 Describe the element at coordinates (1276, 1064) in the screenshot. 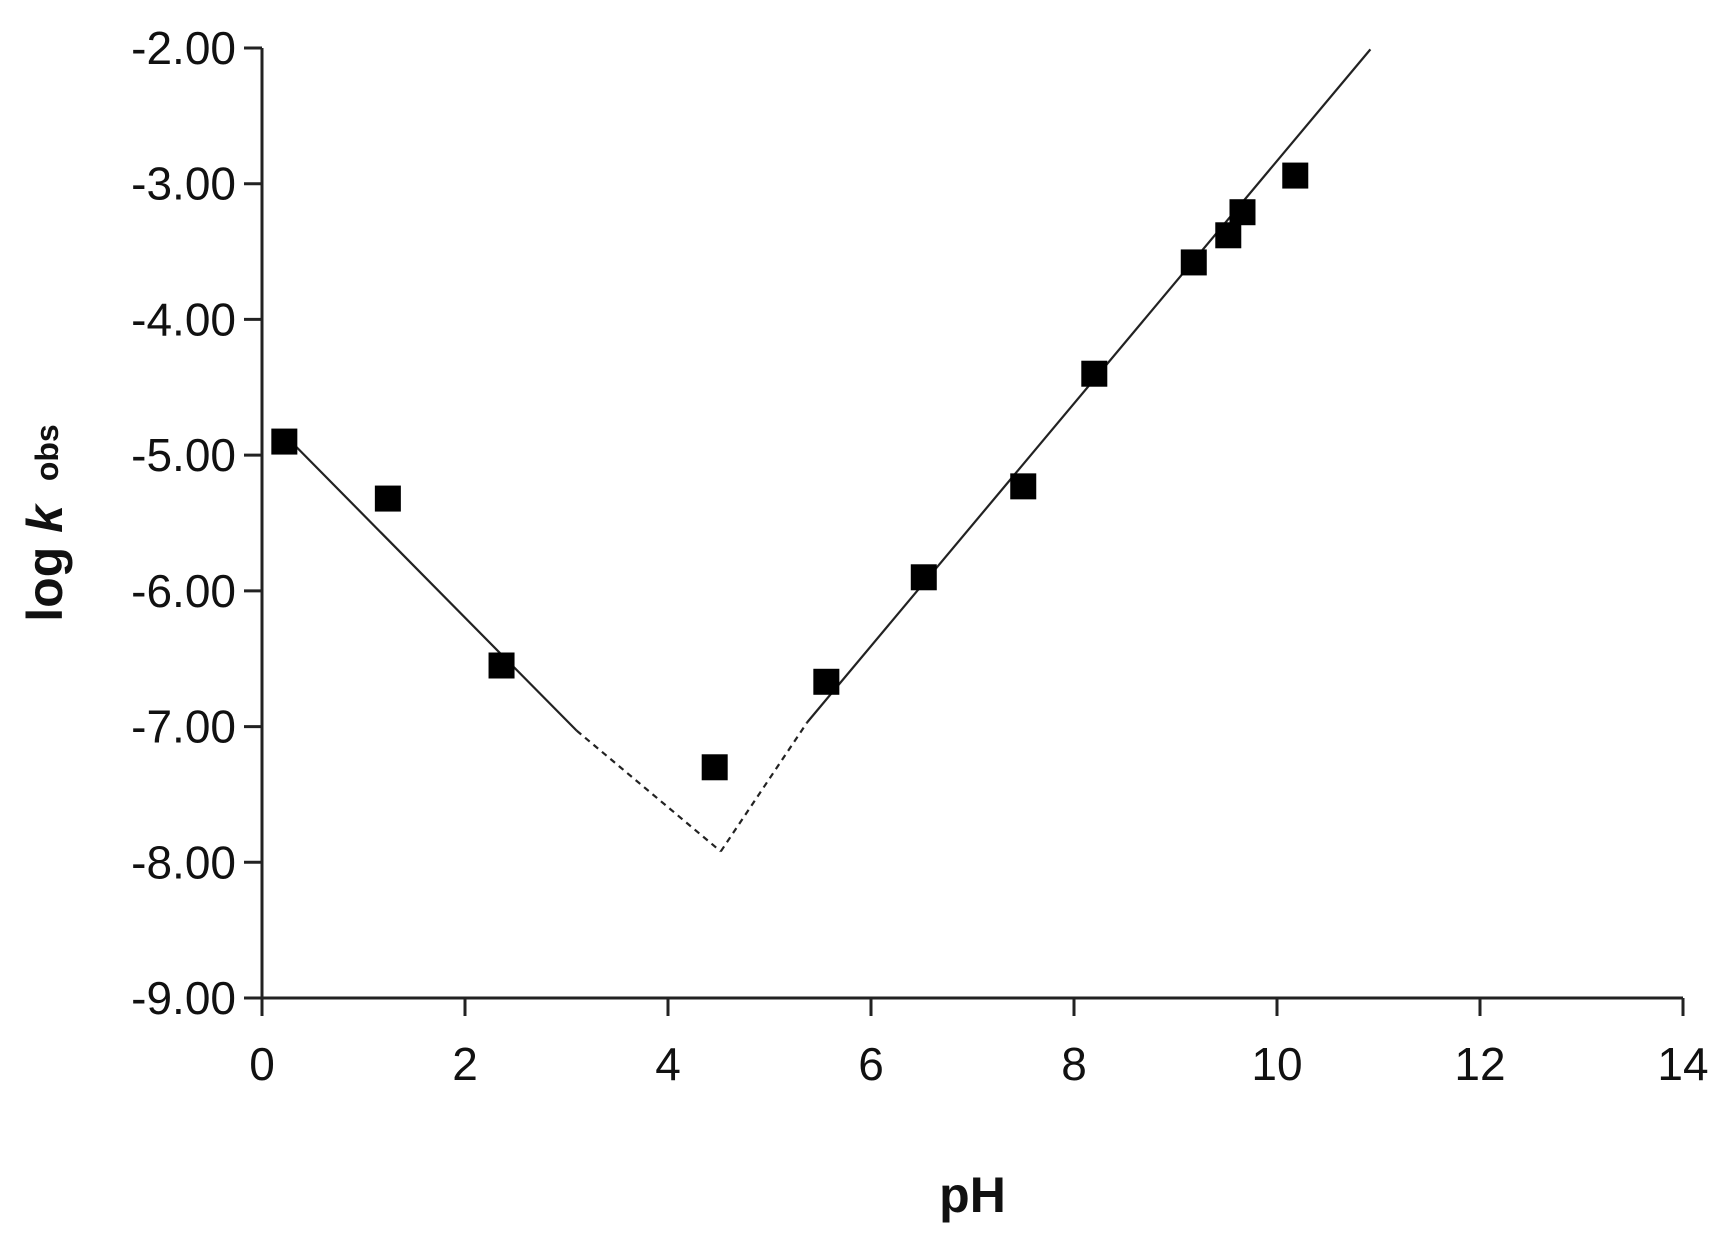

I see `x-tick-label: 10` at that location.